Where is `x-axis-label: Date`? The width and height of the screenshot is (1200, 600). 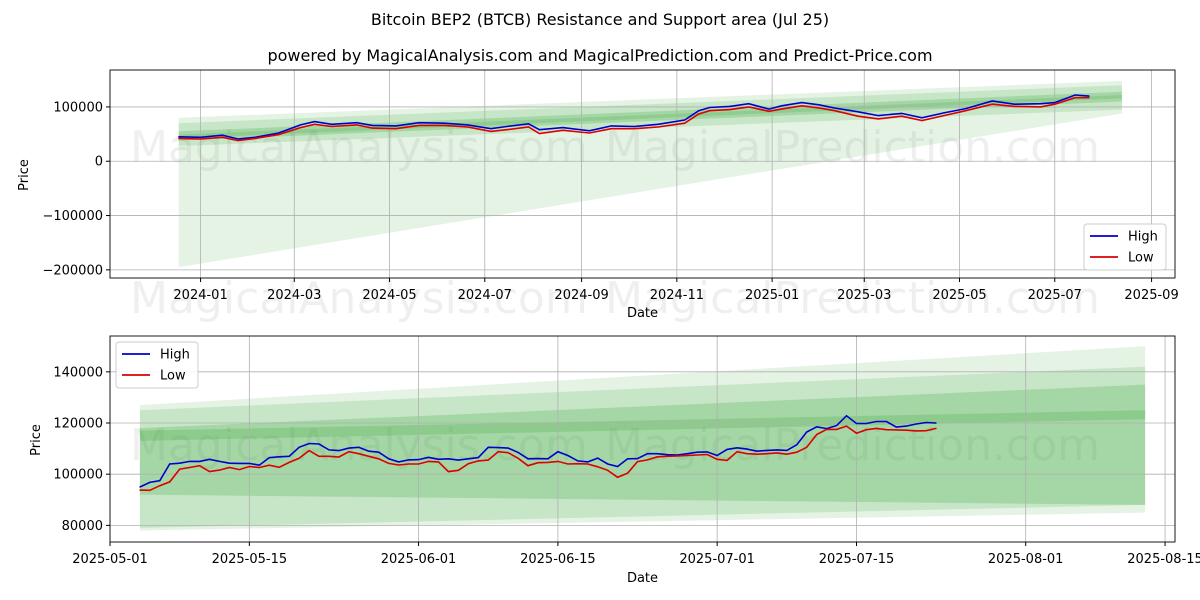 x-axis-label: Date is located at coordinates (642, 578).